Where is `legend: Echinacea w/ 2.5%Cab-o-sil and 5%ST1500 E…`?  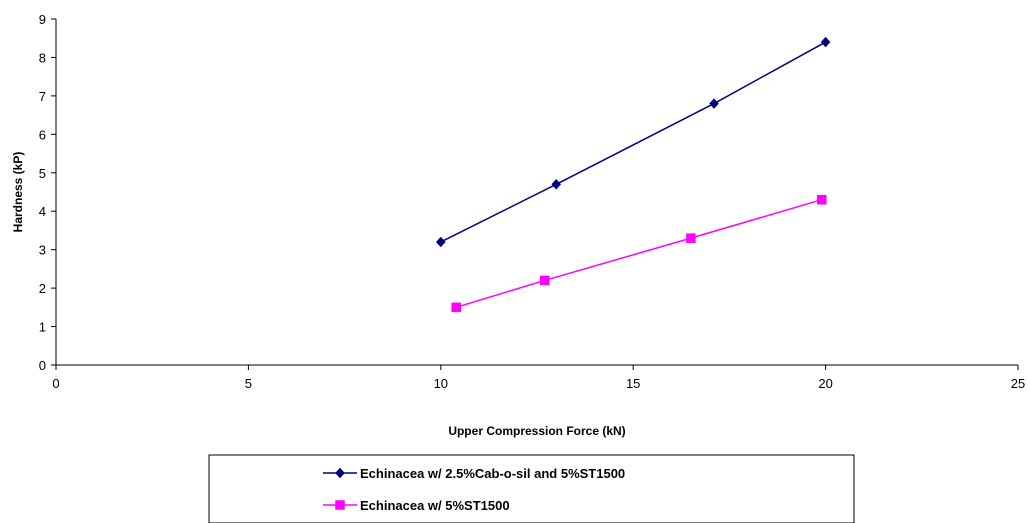
legend: Echinacea w/ 2.5%Cab-o-sil and 5%ST1500 E… is located at coordinates (531, 488).